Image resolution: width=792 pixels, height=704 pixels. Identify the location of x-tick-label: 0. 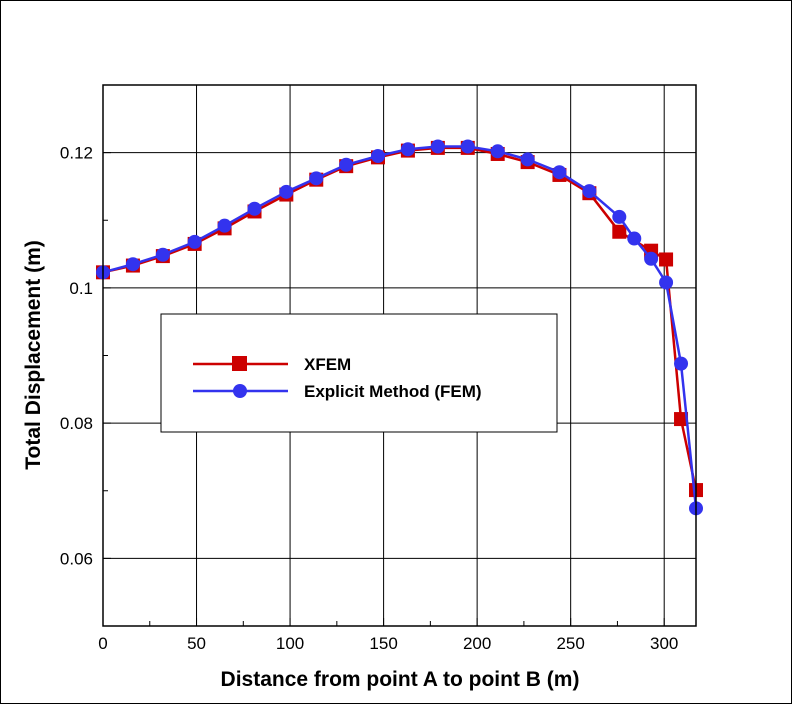
(102, 643).